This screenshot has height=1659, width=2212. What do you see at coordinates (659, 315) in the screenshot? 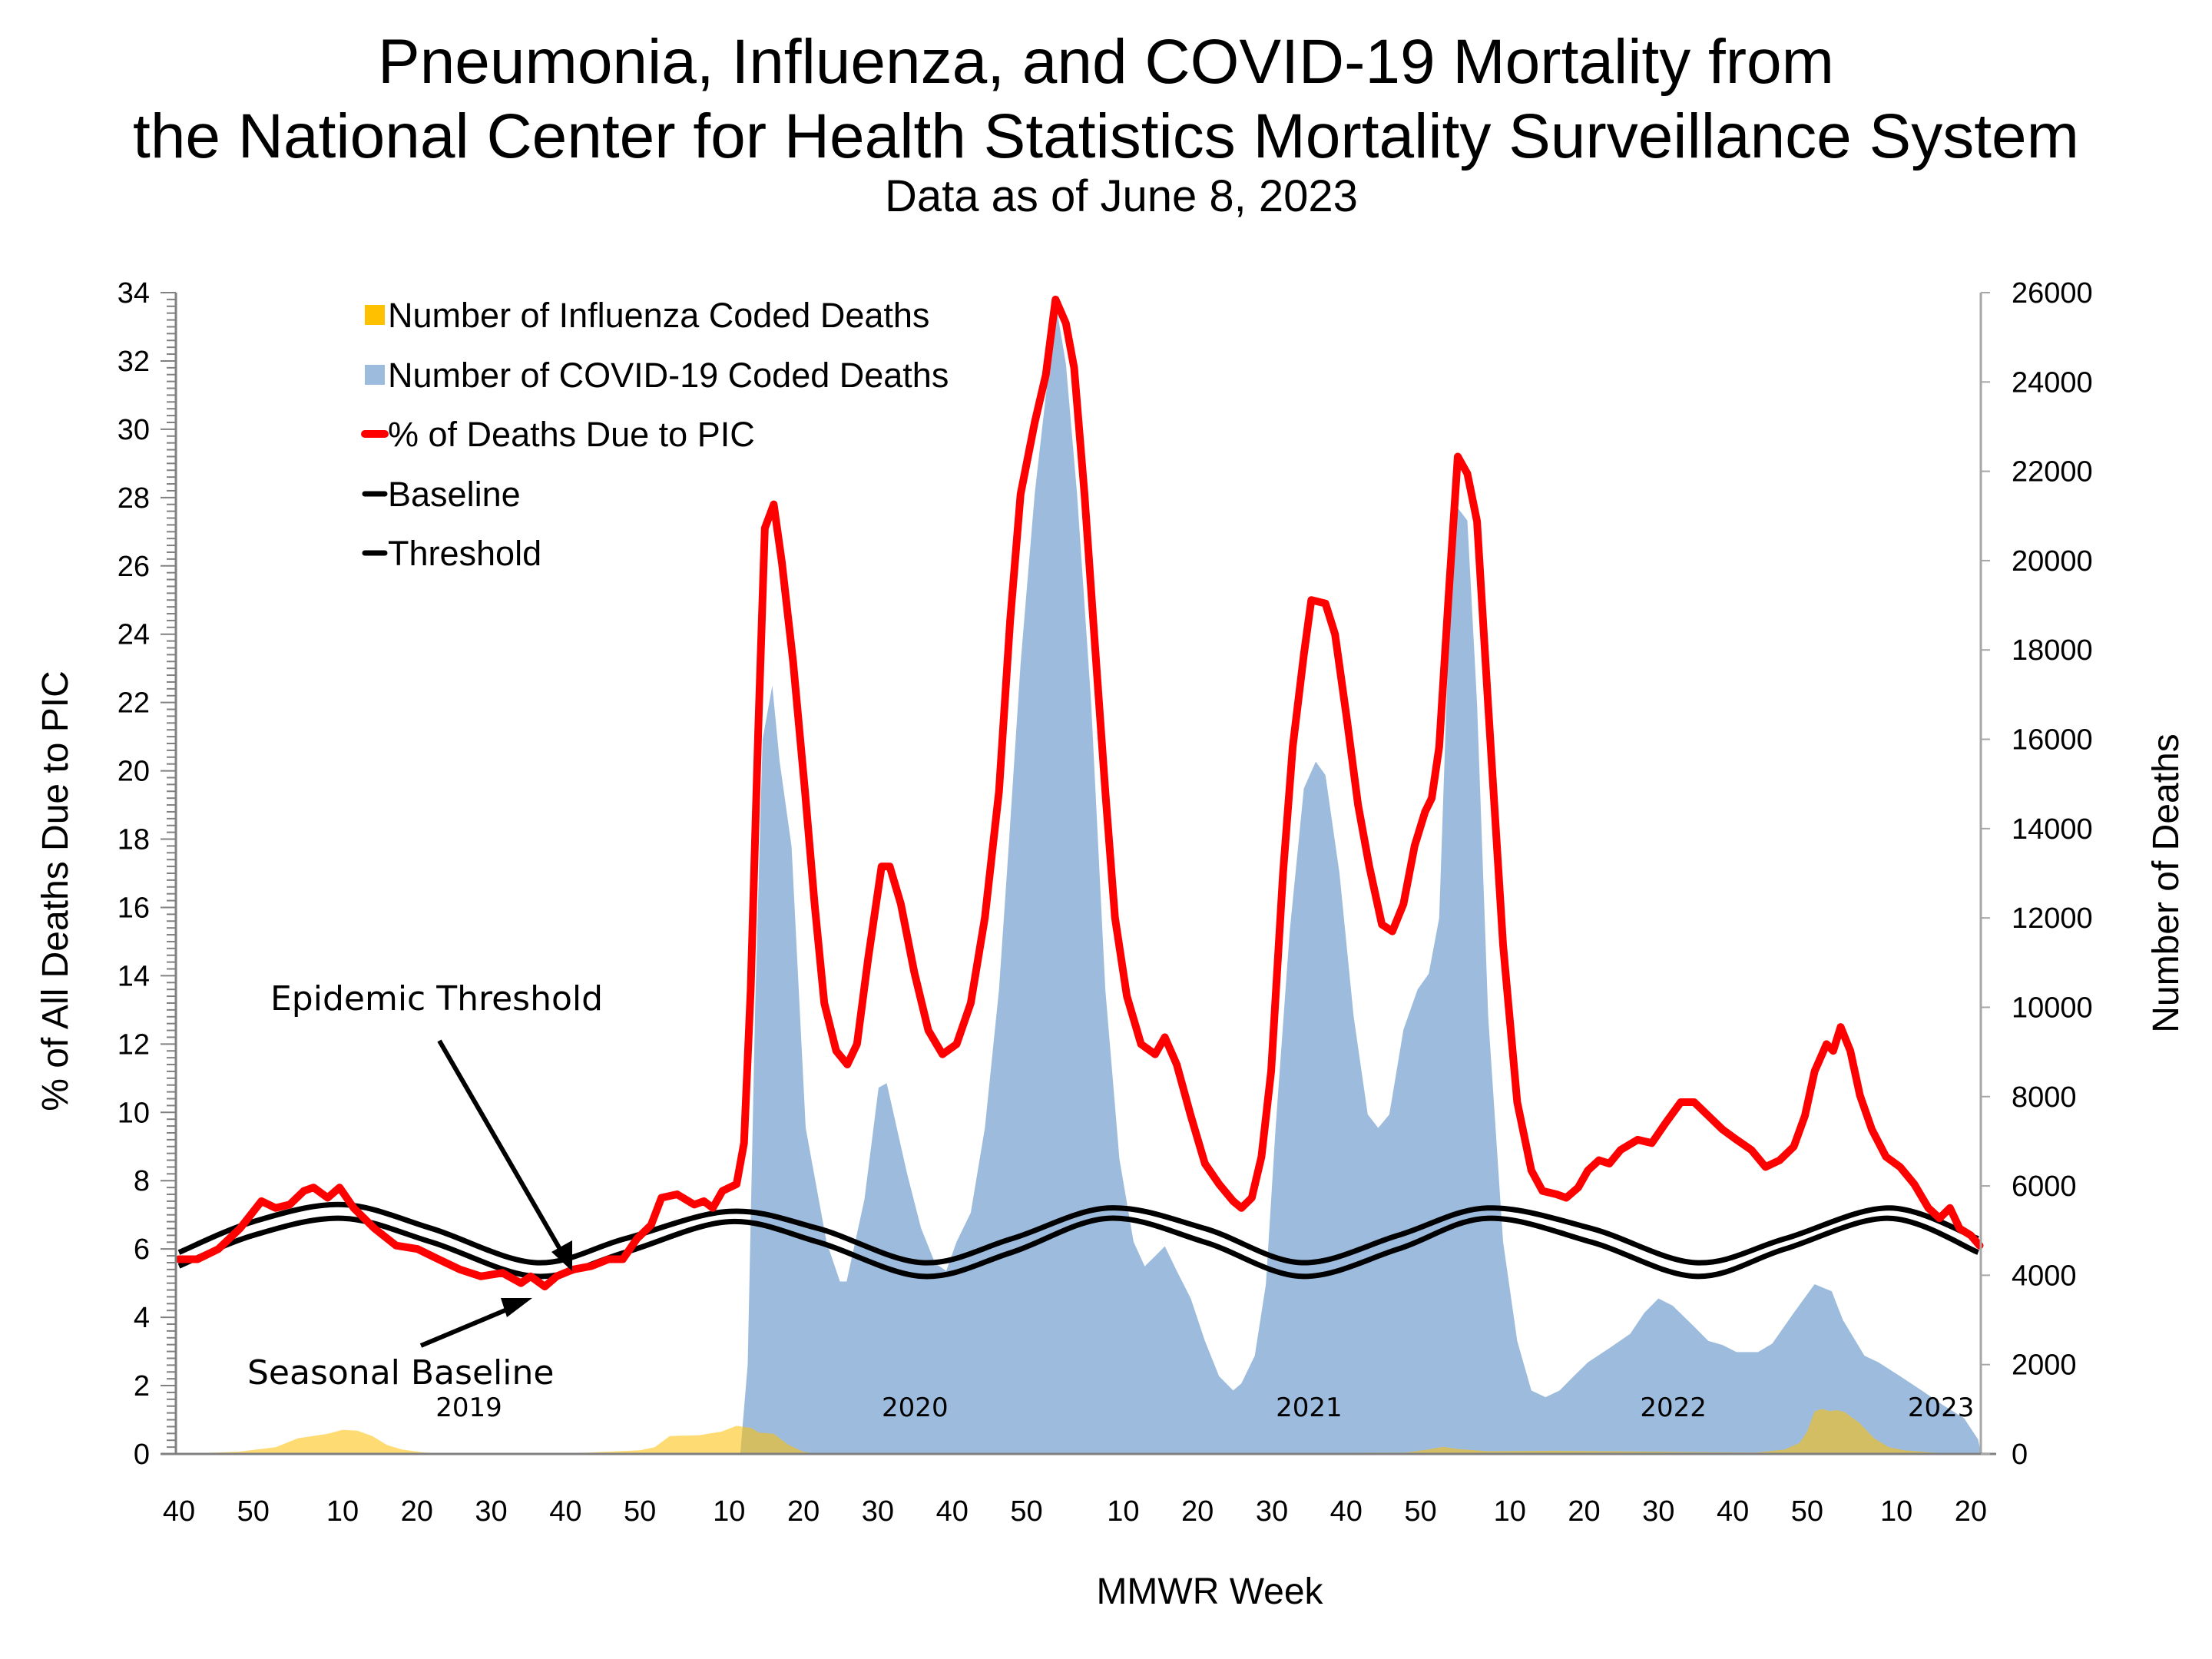
I see `legend-label: Number of Influenza Coded Deaths` at bounding box center [659, 315].